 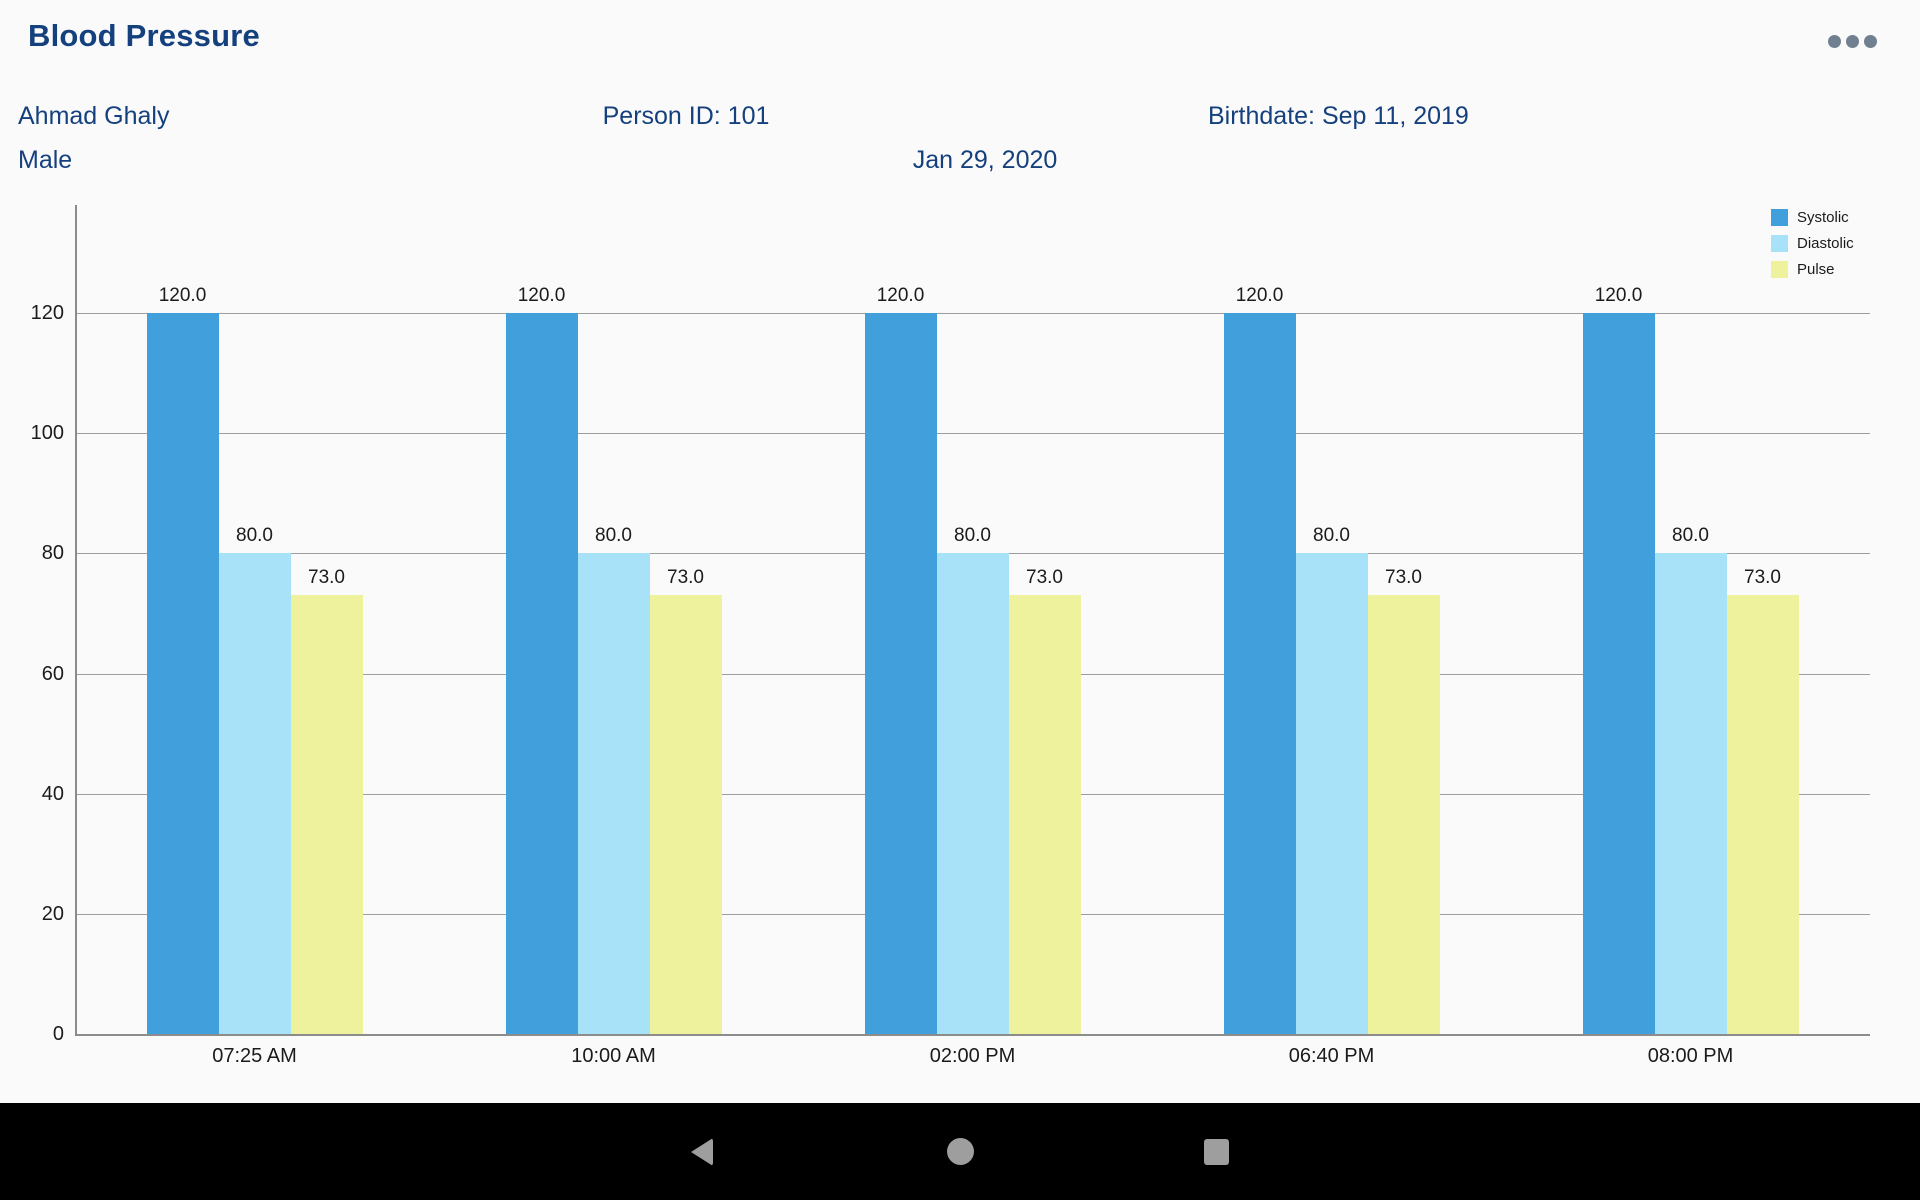 What do you see at coordinates (254, 1056) in the screenshot?
I see `x-axis-label: 07:25 AM` at bounding box center [254, 1056].